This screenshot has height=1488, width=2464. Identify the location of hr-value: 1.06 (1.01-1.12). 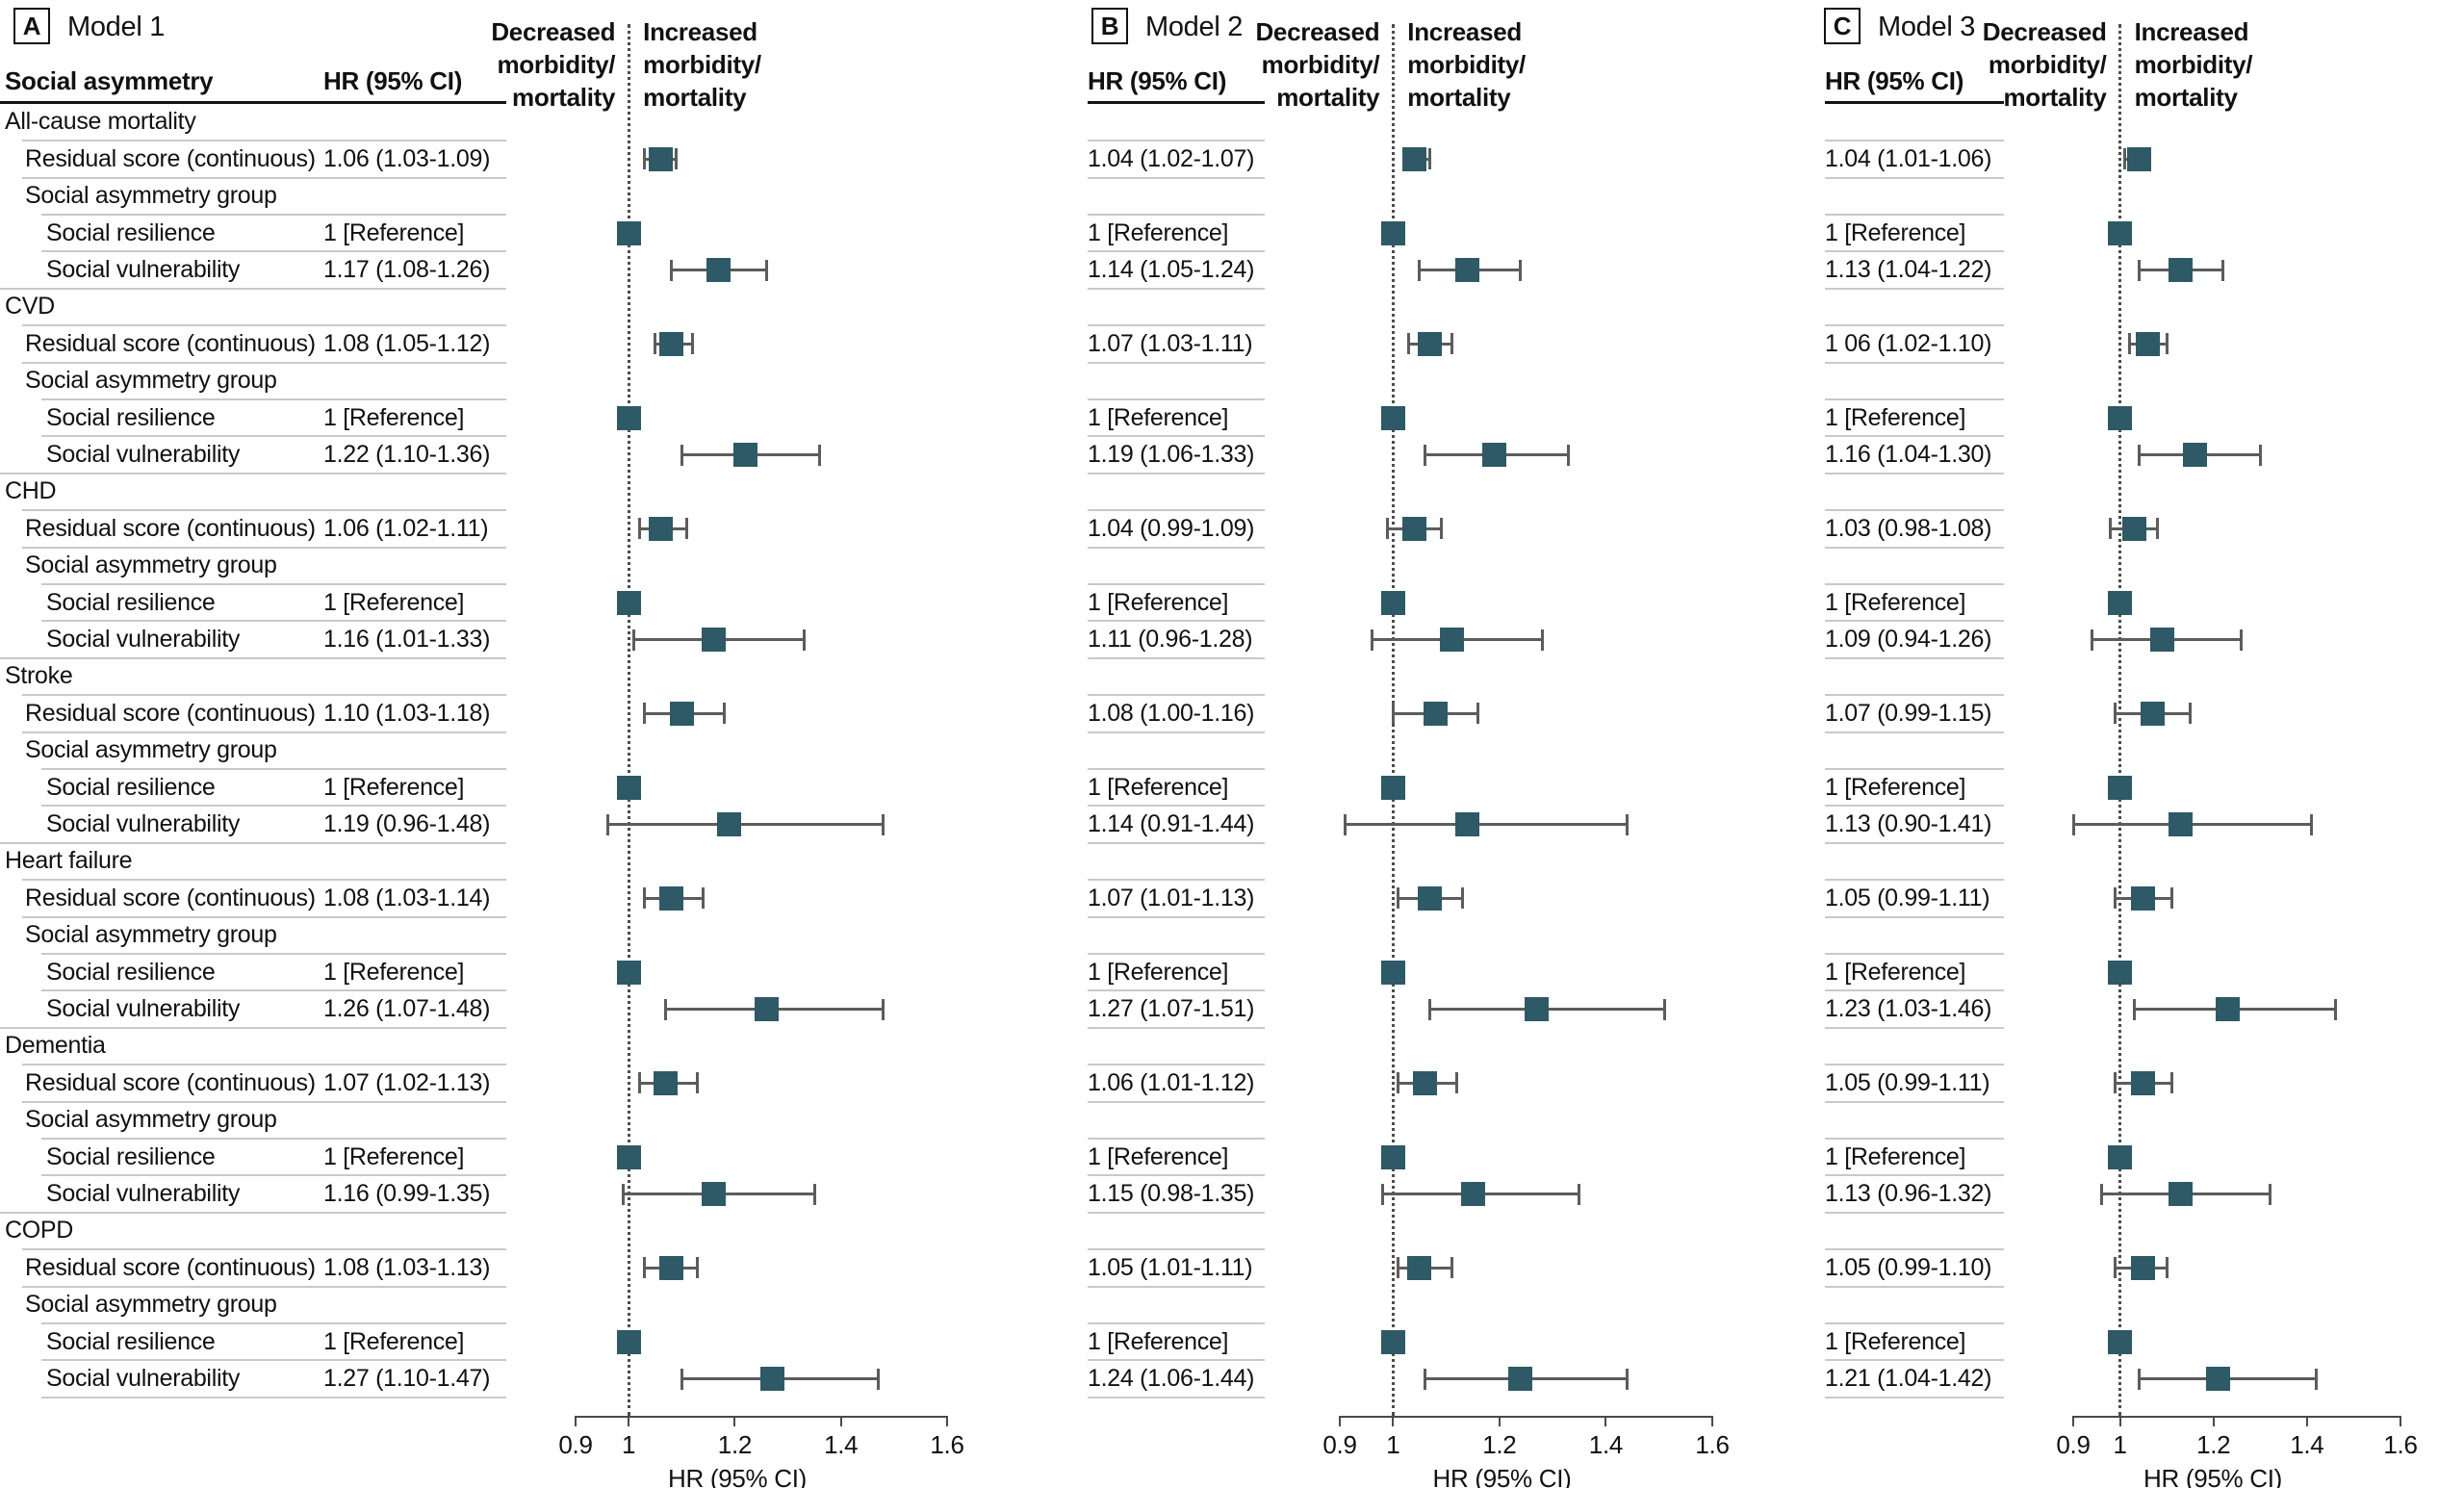
(1171, 1082).